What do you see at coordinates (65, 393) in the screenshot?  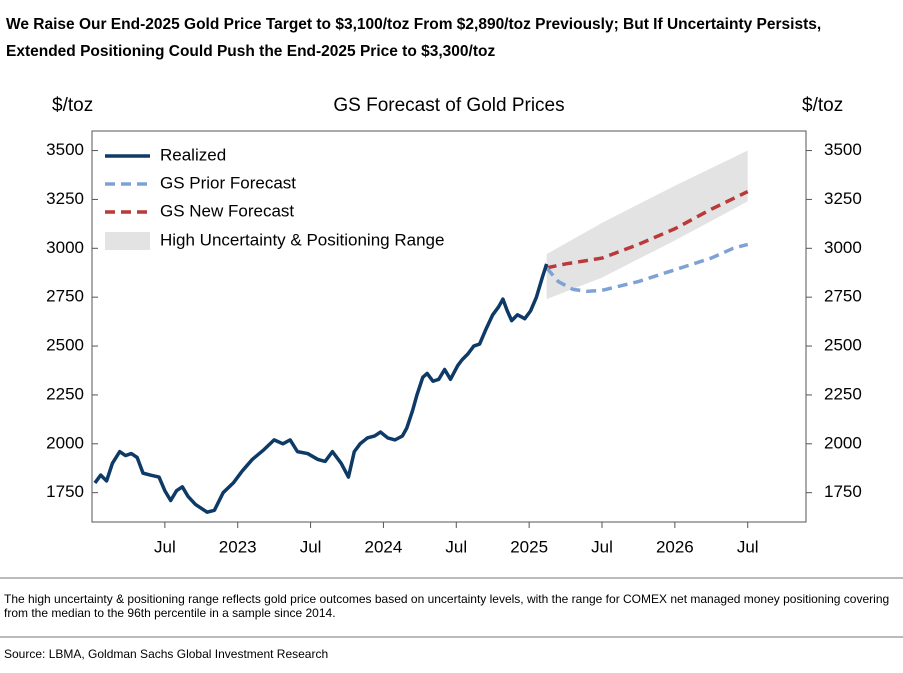 I see `y-tick-label: 2250` at bounding box center [65, 393].